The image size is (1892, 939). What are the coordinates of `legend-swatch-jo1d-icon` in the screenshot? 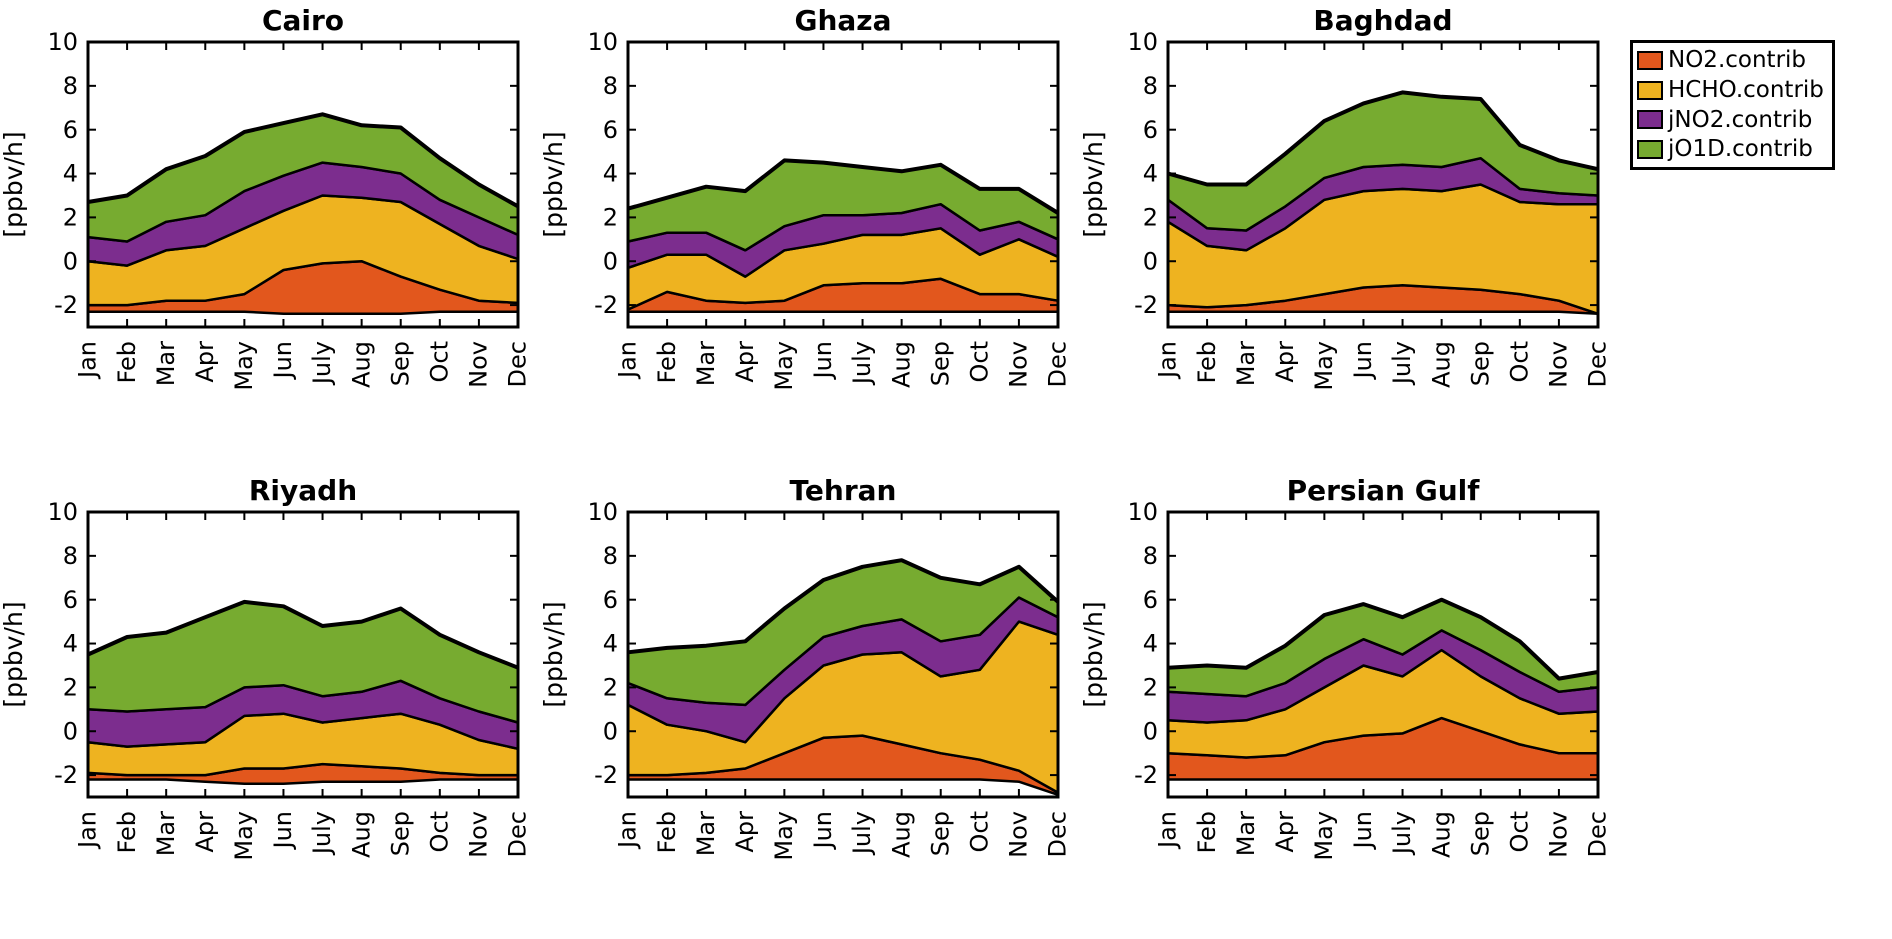 It's located at (1650, 150).